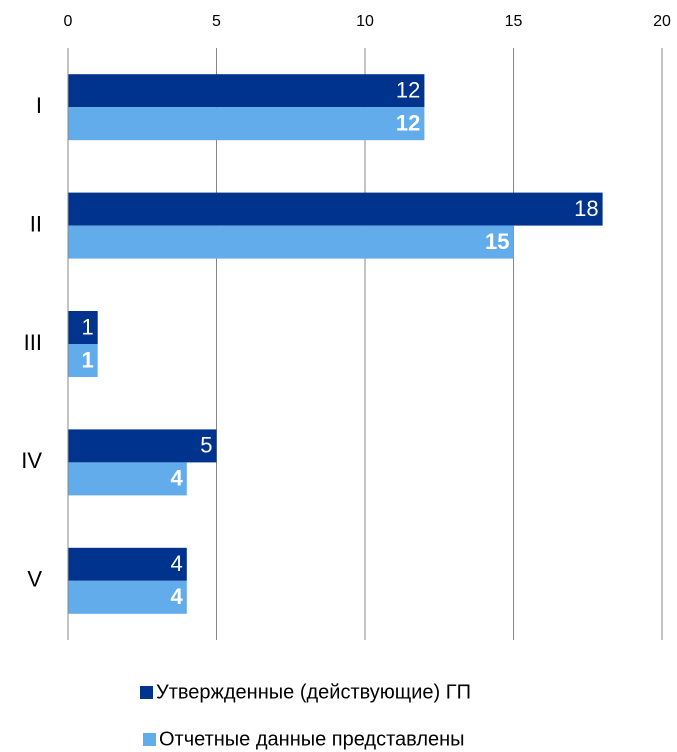  I want to click on y-tick-label: II, so click(36, 223).